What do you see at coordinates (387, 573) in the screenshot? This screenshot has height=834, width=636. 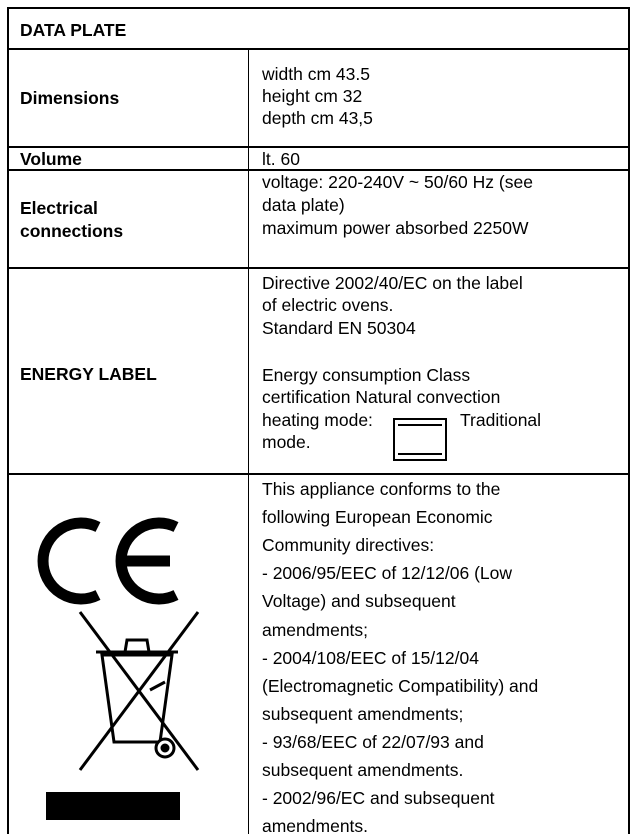 I see `row-text: - 2006/95/EEC of 12/12/06 (Low` at bounding box center [387, 573].